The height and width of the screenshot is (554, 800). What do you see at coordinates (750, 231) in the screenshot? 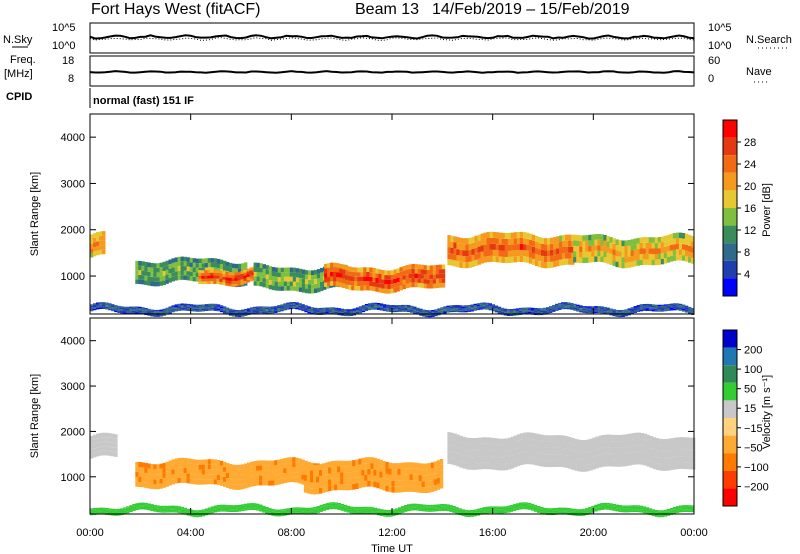
I see `colorbar-tick-label: 12` at bounding box center [750, 231].